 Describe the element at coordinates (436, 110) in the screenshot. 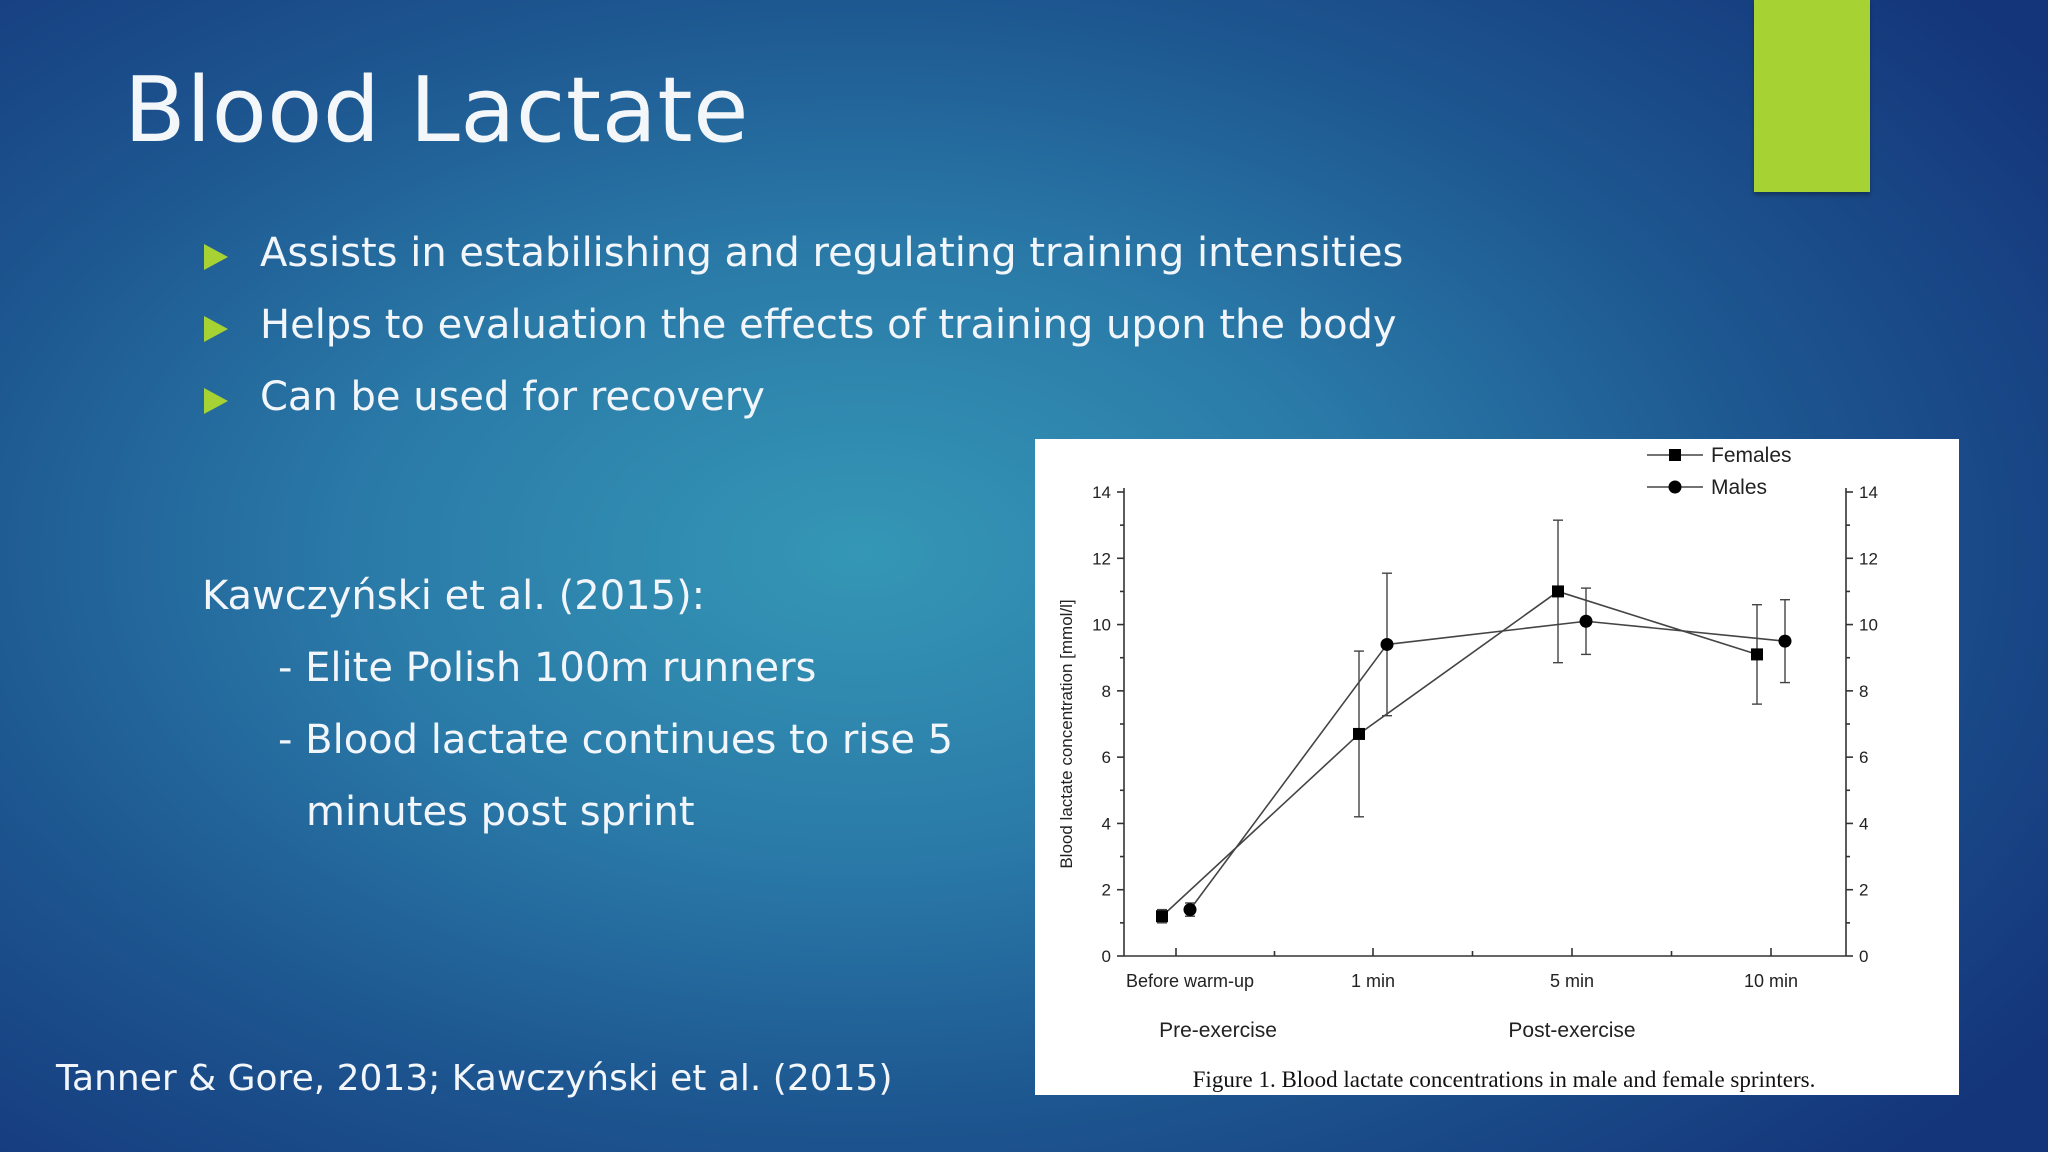

I see `slide-title: Blood Lactate` at that location.